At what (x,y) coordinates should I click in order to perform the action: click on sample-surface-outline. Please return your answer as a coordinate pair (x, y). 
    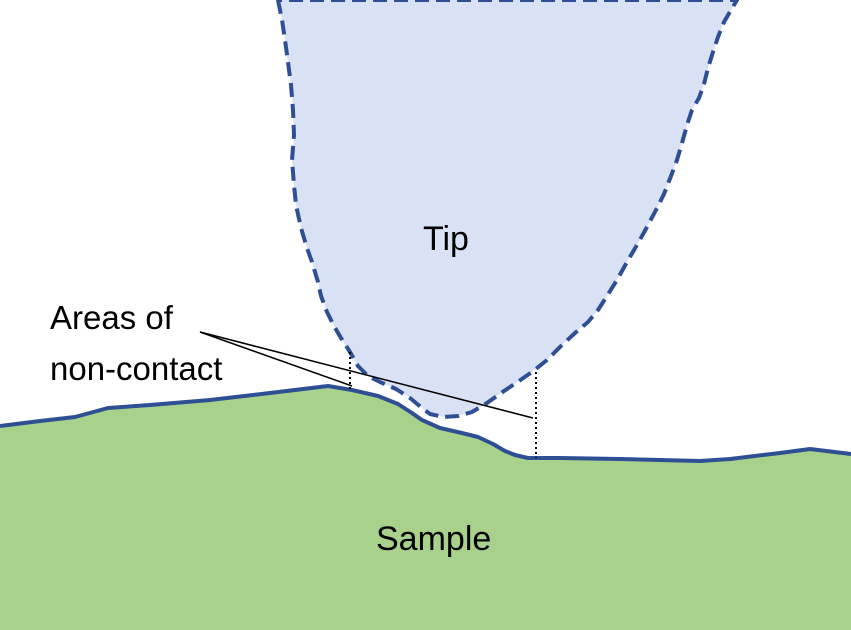
    Looking at the image, I should click on (425, 423).